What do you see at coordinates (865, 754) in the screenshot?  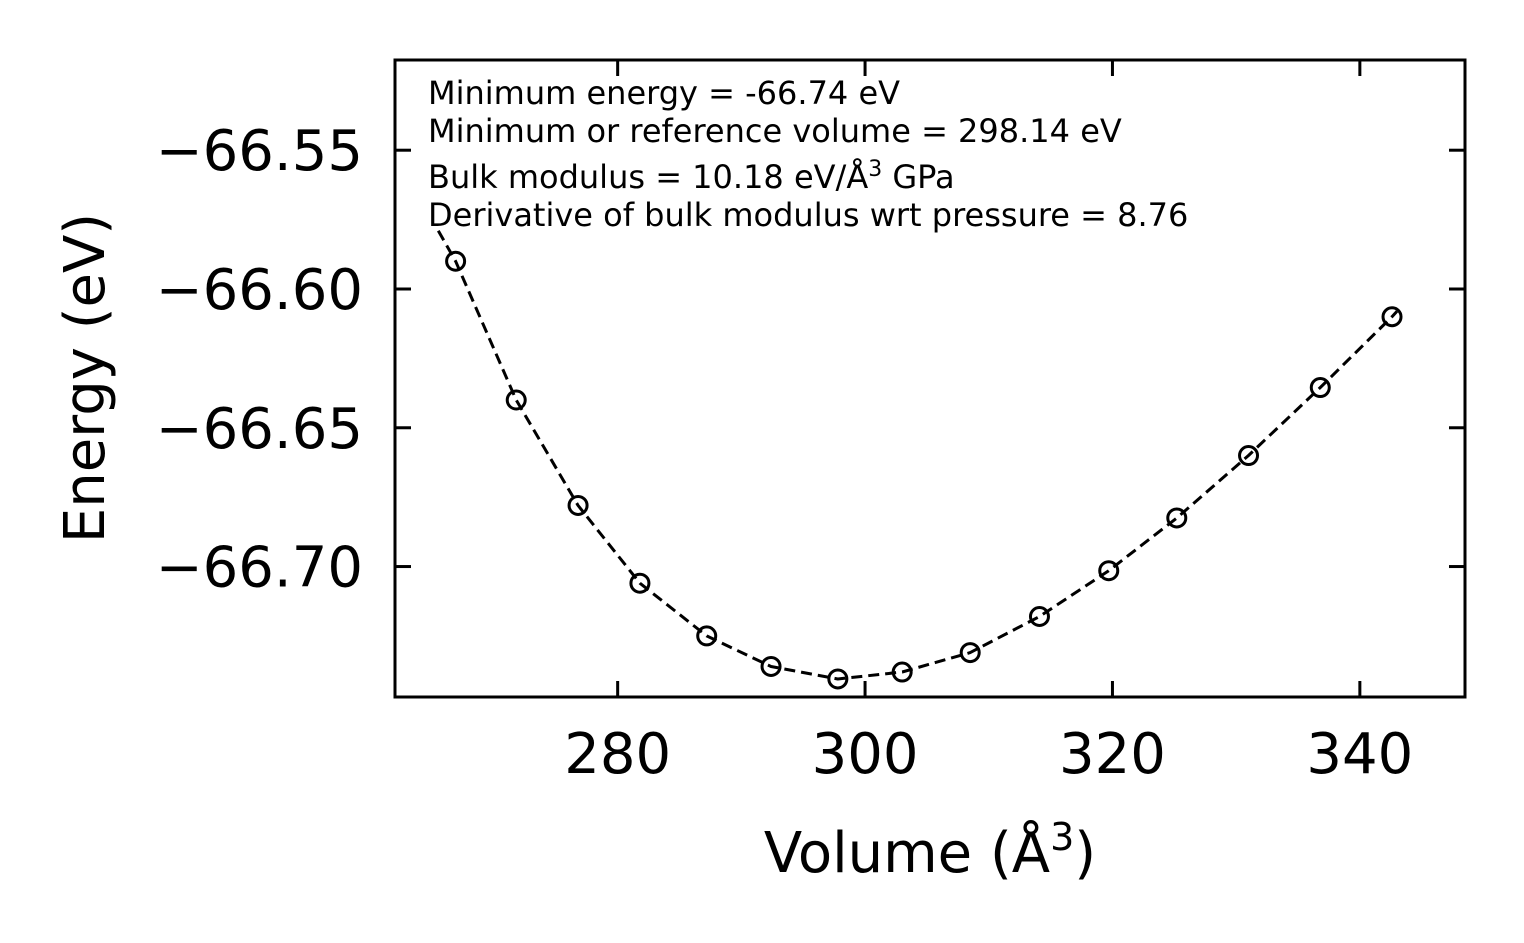 I see `x-tick-label: 300` at bounding box center [865, 754].